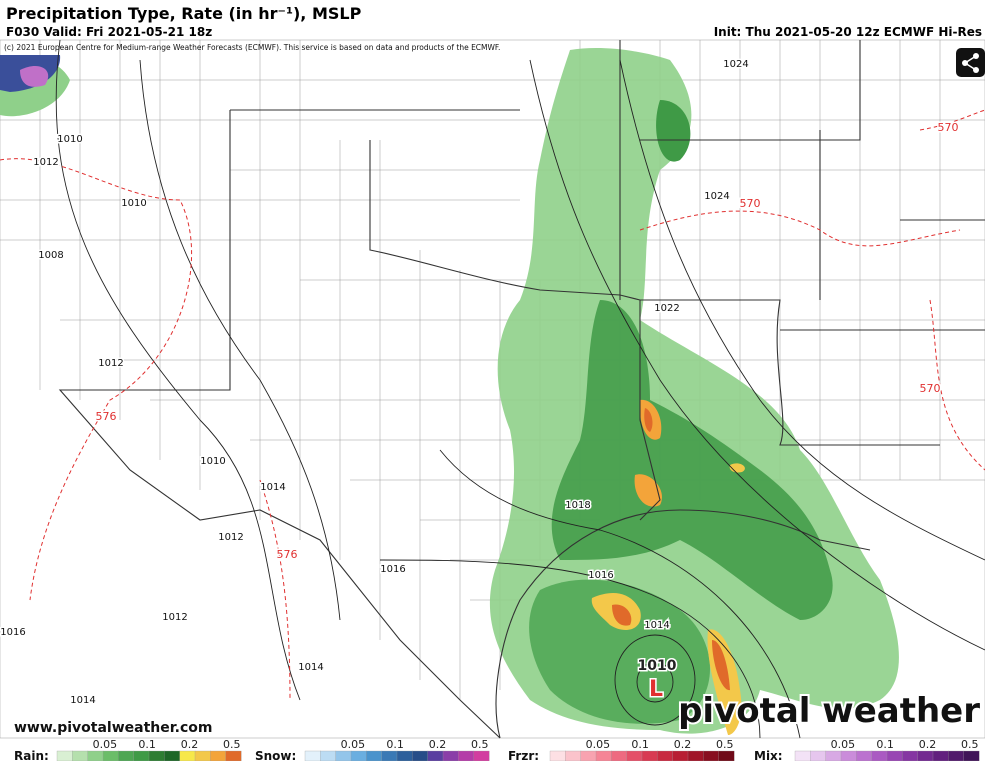 This screenshot has height=761, width=985. I want to click on contour-label: 1022, so click(666, 308).